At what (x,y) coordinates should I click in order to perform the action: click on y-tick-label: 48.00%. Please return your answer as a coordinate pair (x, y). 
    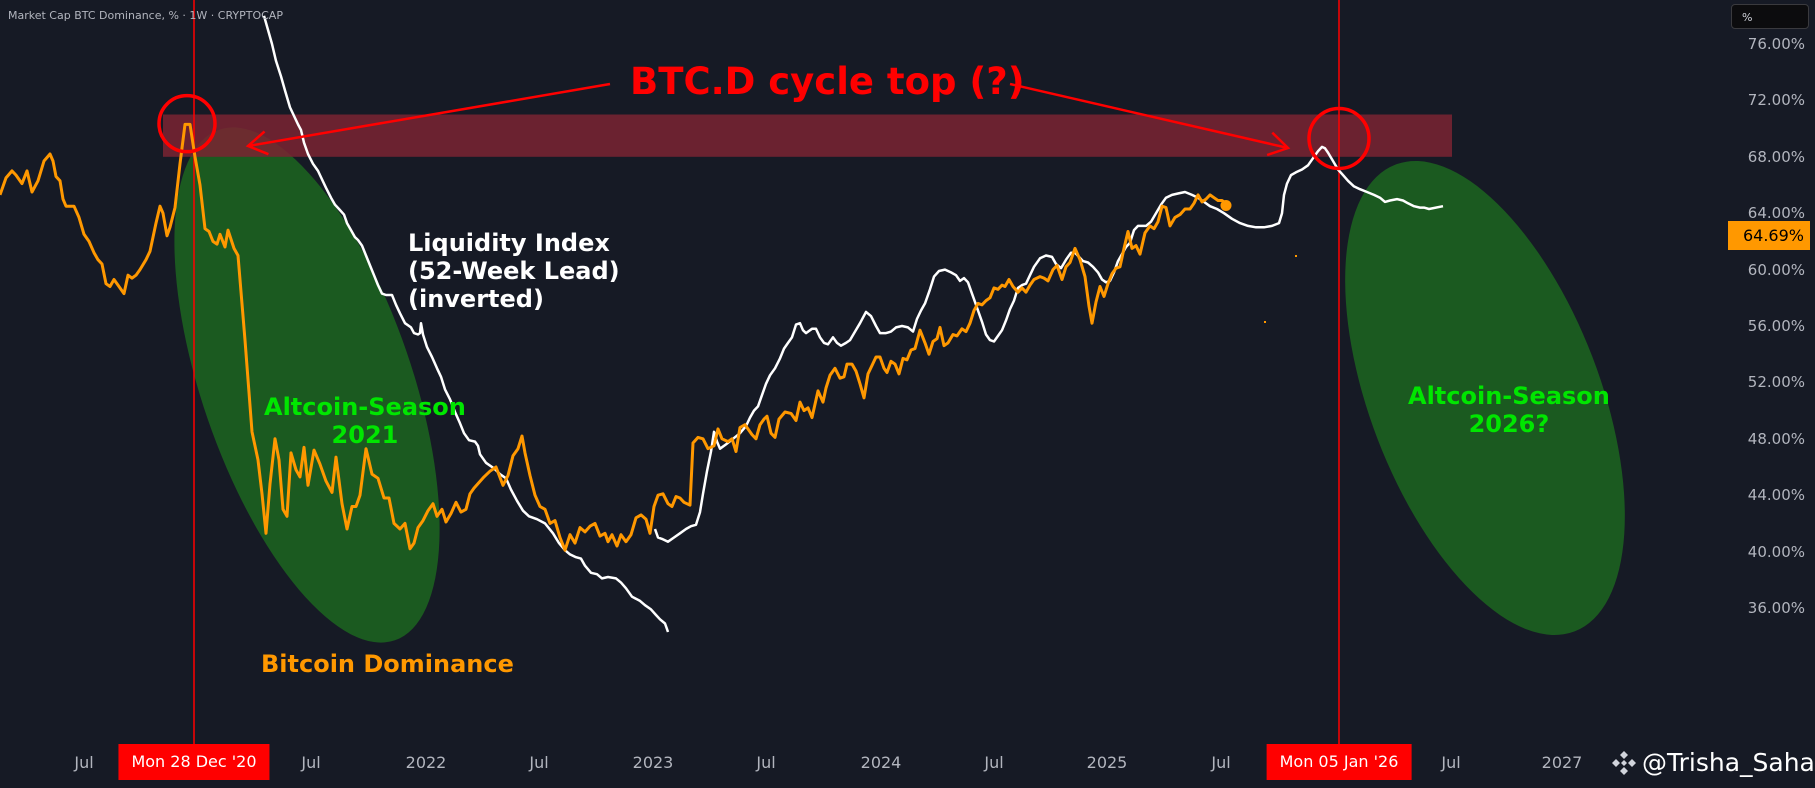
    Looking at the image, I should click on (1776, 438).